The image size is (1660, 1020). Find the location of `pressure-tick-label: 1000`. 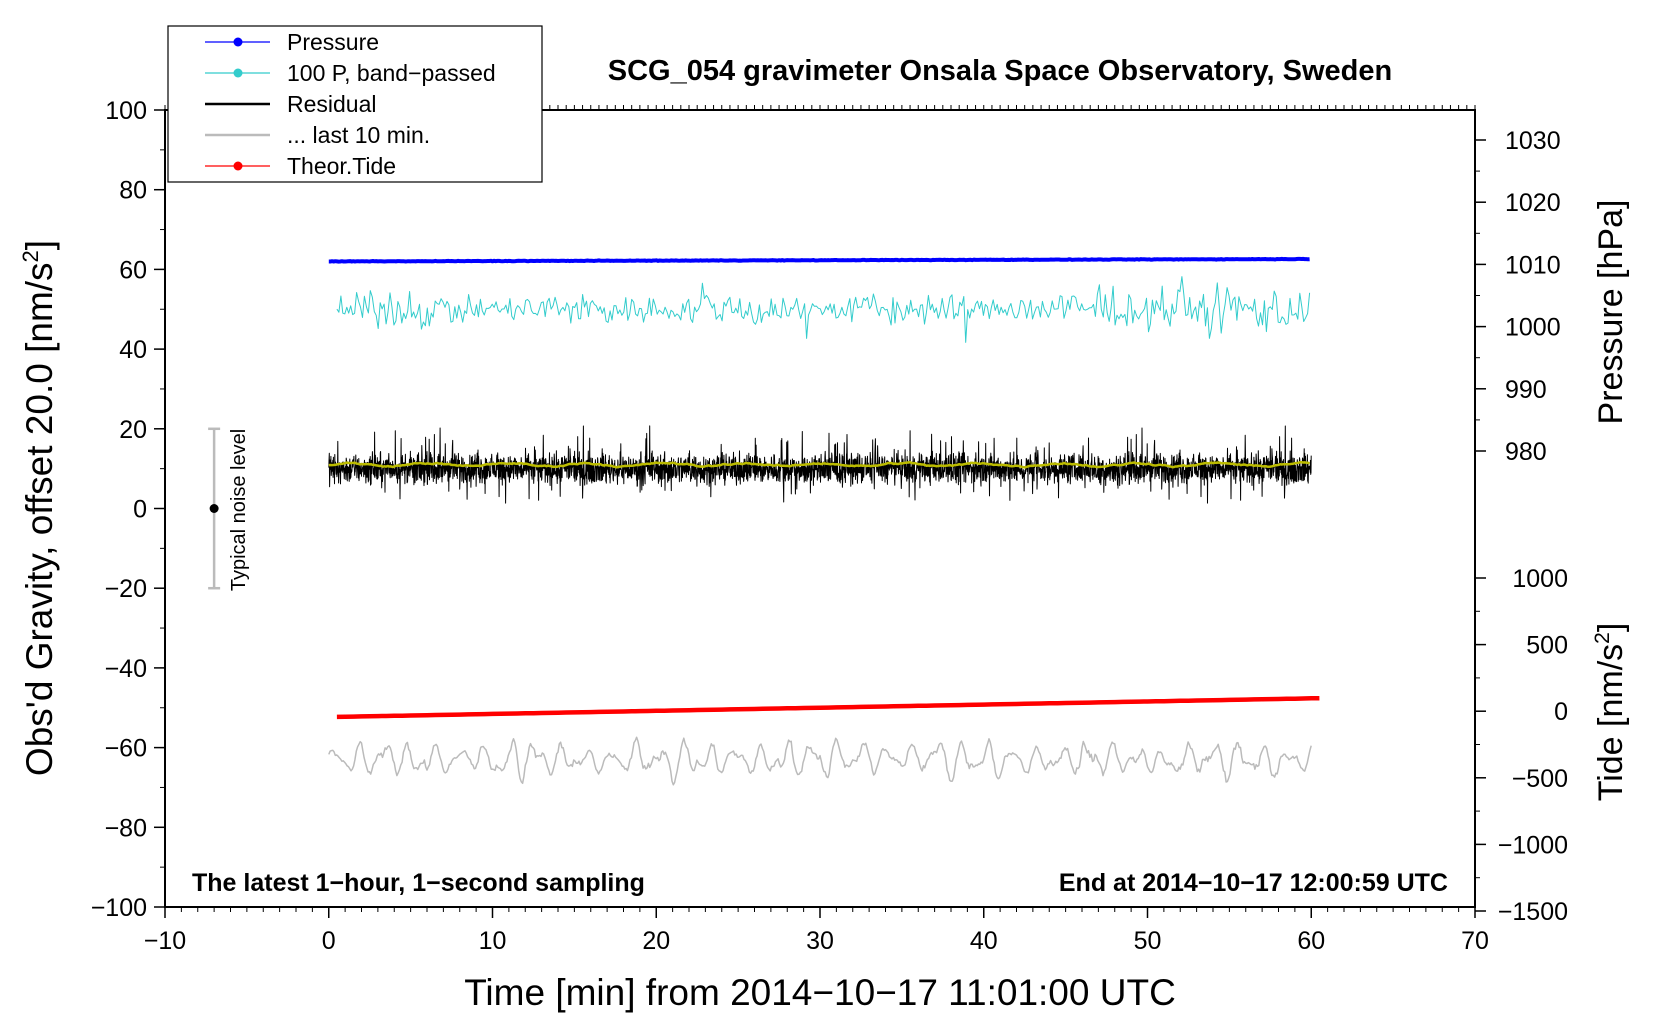

pressure-tick-label: 1000 is located at coordinates (1533, 328).